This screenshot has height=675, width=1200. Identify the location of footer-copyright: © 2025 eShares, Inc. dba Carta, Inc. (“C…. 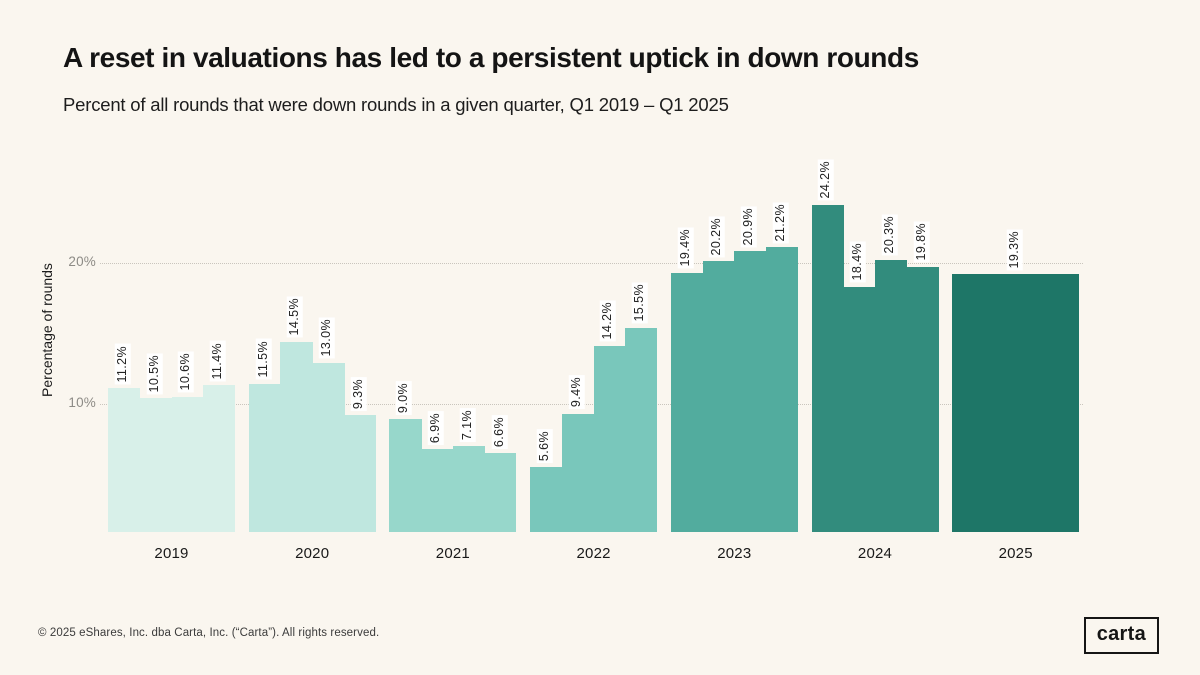
(209, 633).